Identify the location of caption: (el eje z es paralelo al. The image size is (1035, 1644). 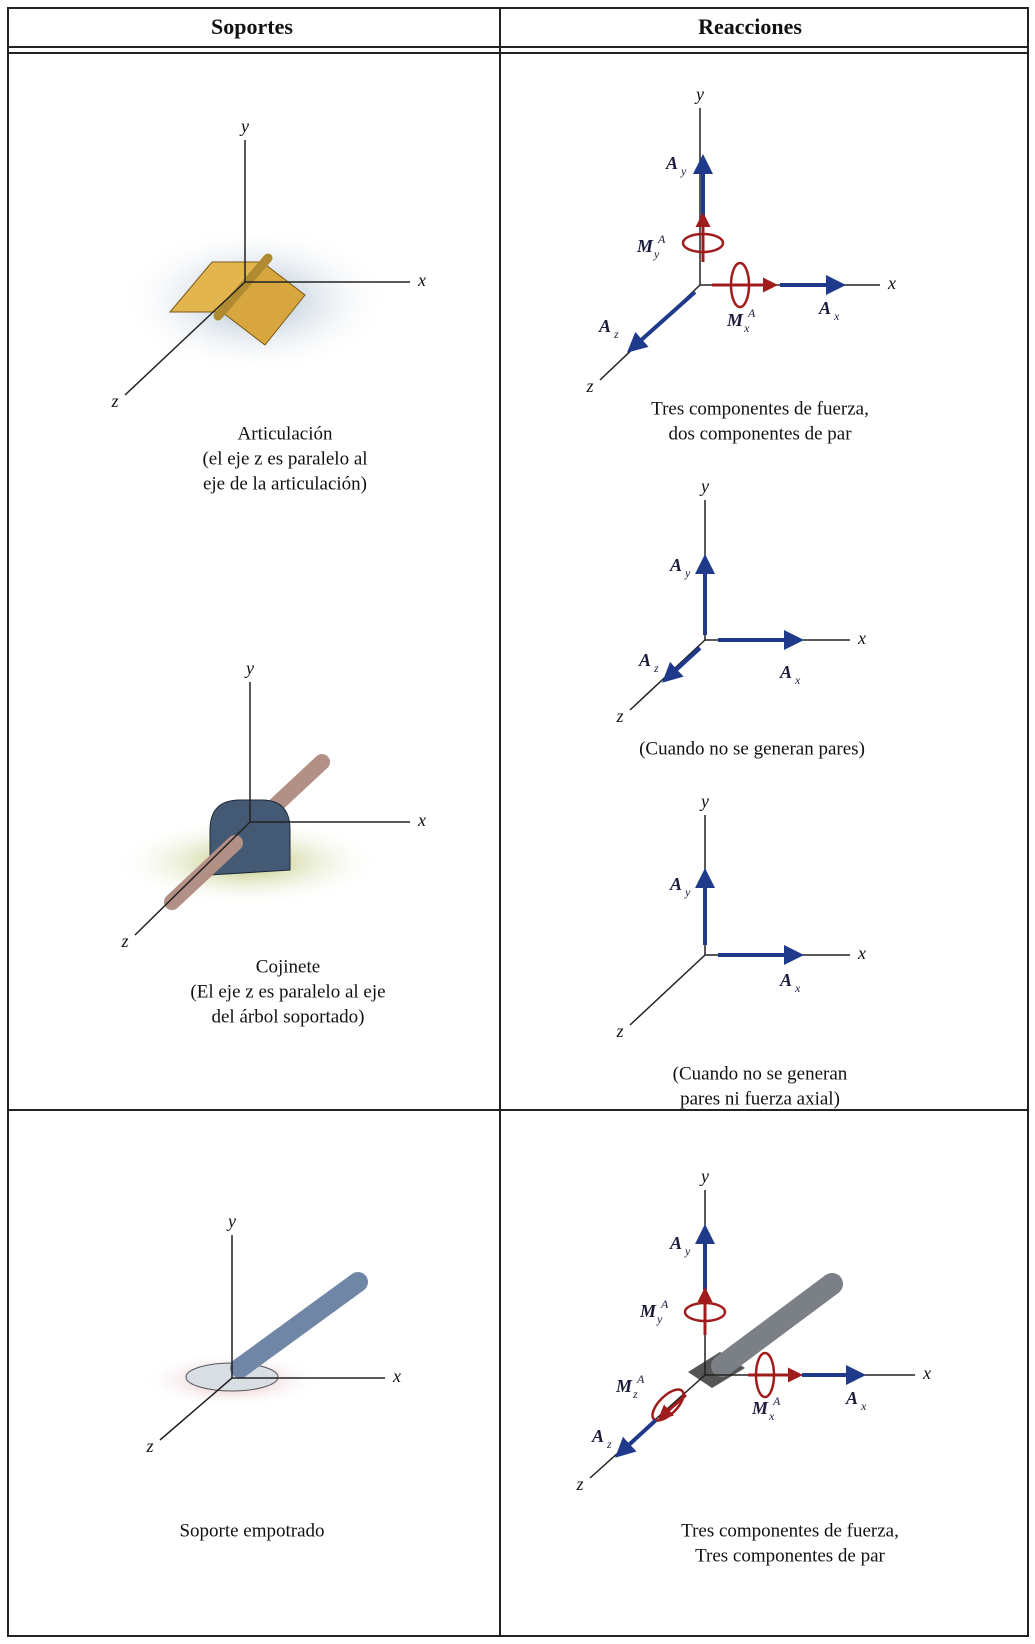
(284, 458).